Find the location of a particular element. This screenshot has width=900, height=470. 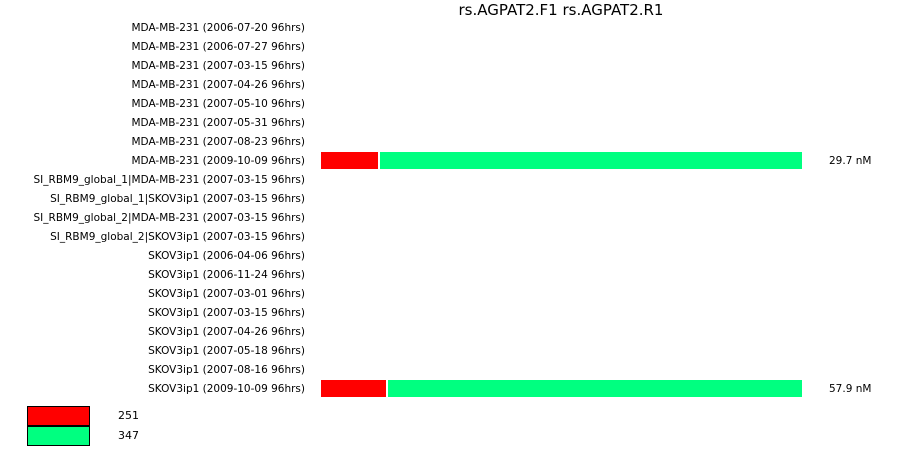

category-label: MDA-MB-231 (2007-08-23 96hrs) is located at coordinates (218, 142).